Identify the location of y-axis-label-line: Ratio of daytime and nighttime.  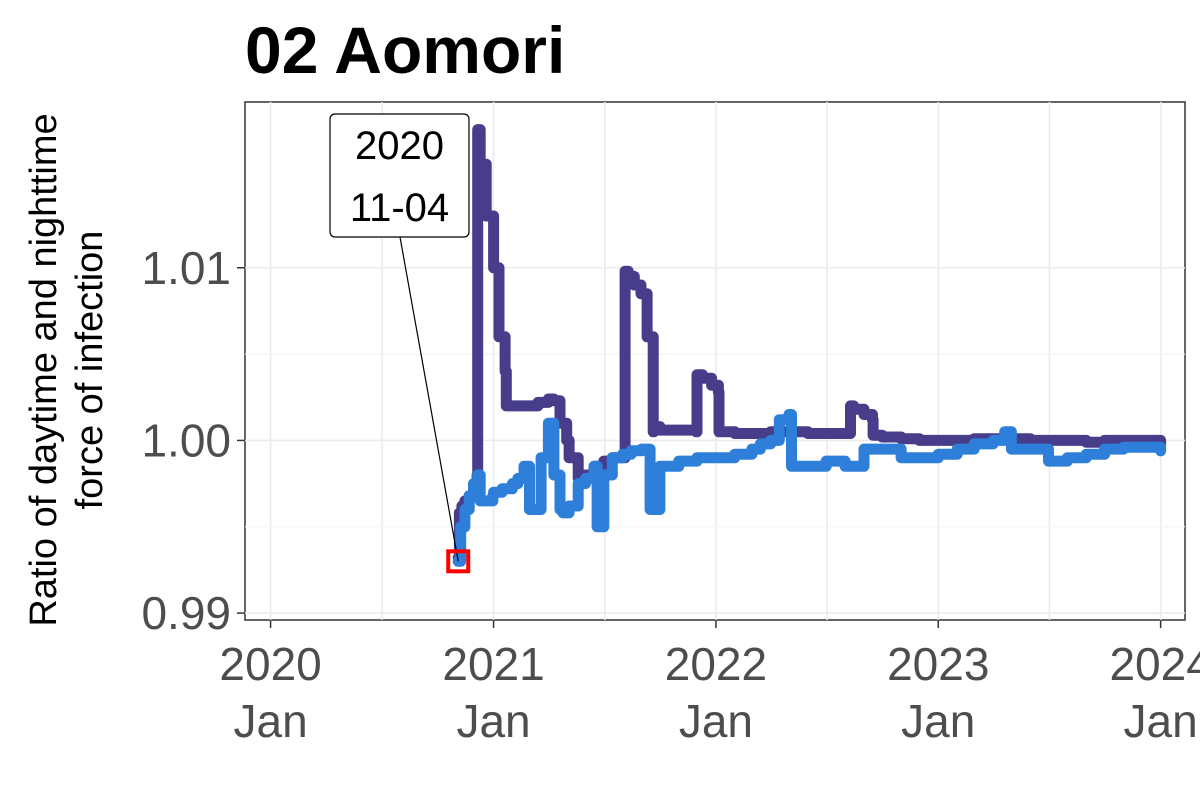
(44, 369).